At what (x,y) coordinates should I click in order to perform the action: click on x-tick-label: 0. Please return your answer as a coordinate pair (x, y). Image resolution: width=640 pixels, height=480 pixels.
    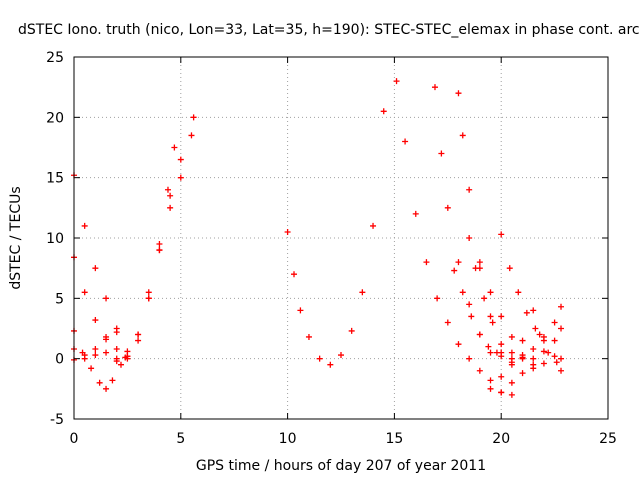
    Looking at the image, I should click on (74, 439).